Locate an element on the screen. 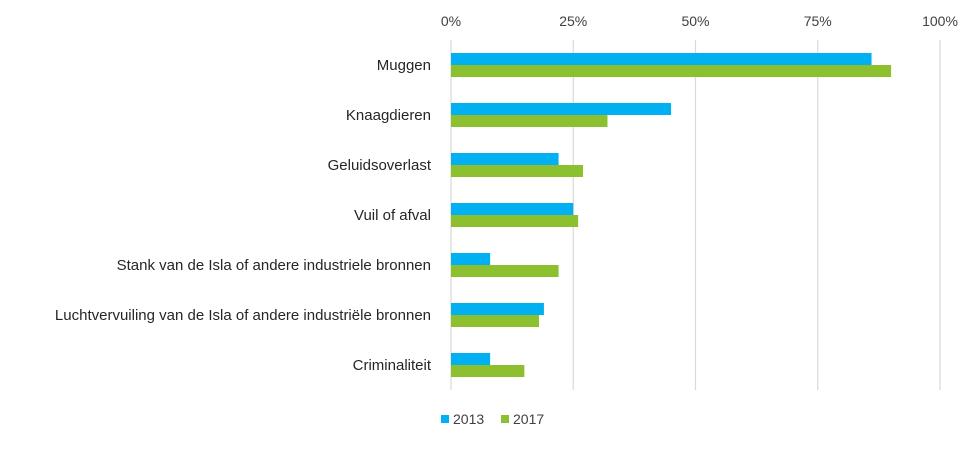 Image resolution: width=980 pixels, height=453 pixels. category-label: Muggen is located at coordinates (404, 65).